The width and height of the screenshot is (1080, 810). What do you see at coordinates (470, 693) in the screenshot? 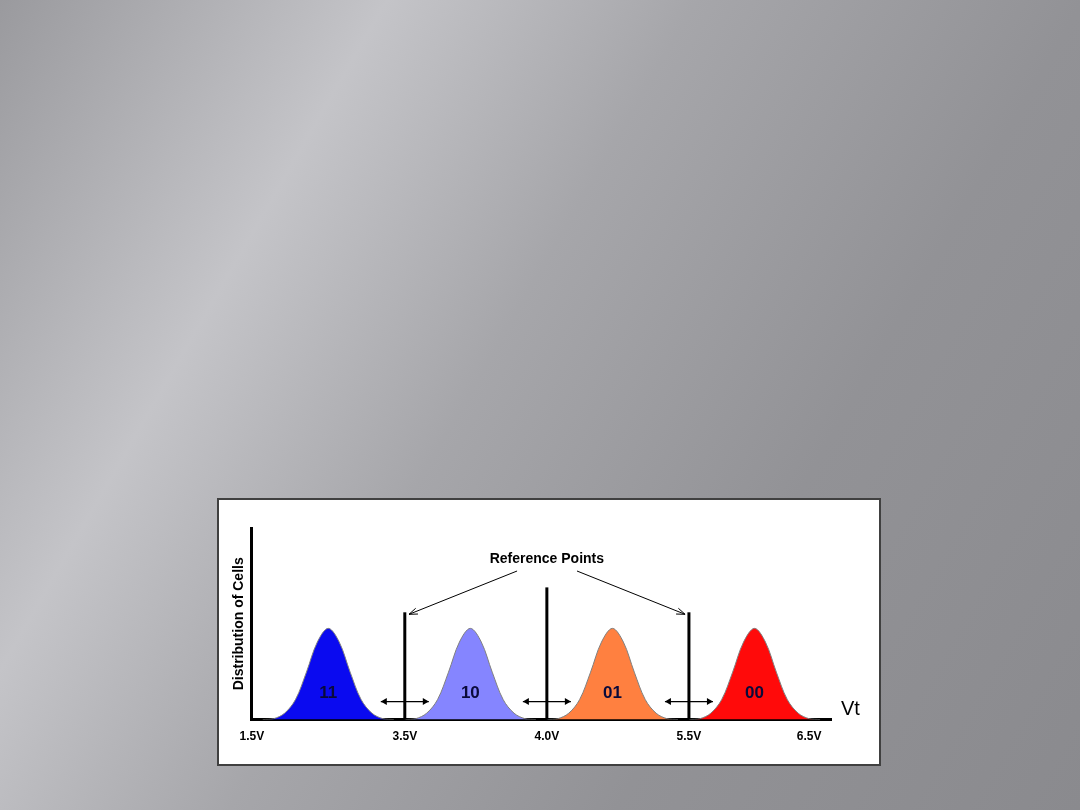
I see `series-label: 10` at bounding box center [470, 693].